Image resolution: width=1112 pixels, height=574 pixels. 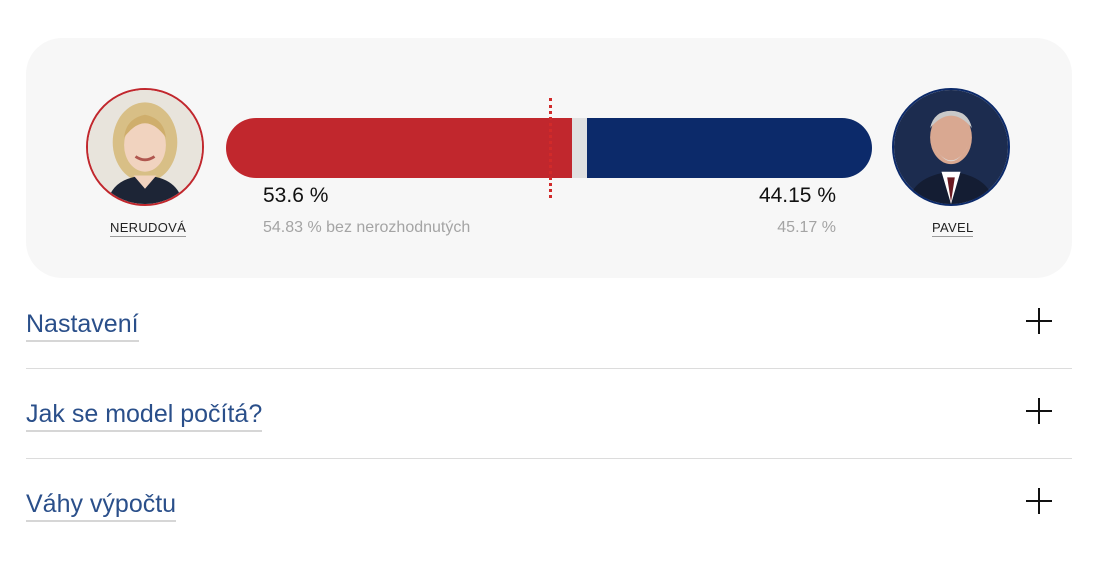 I want to click on pavel-avatar, so click(x=951, y=147).